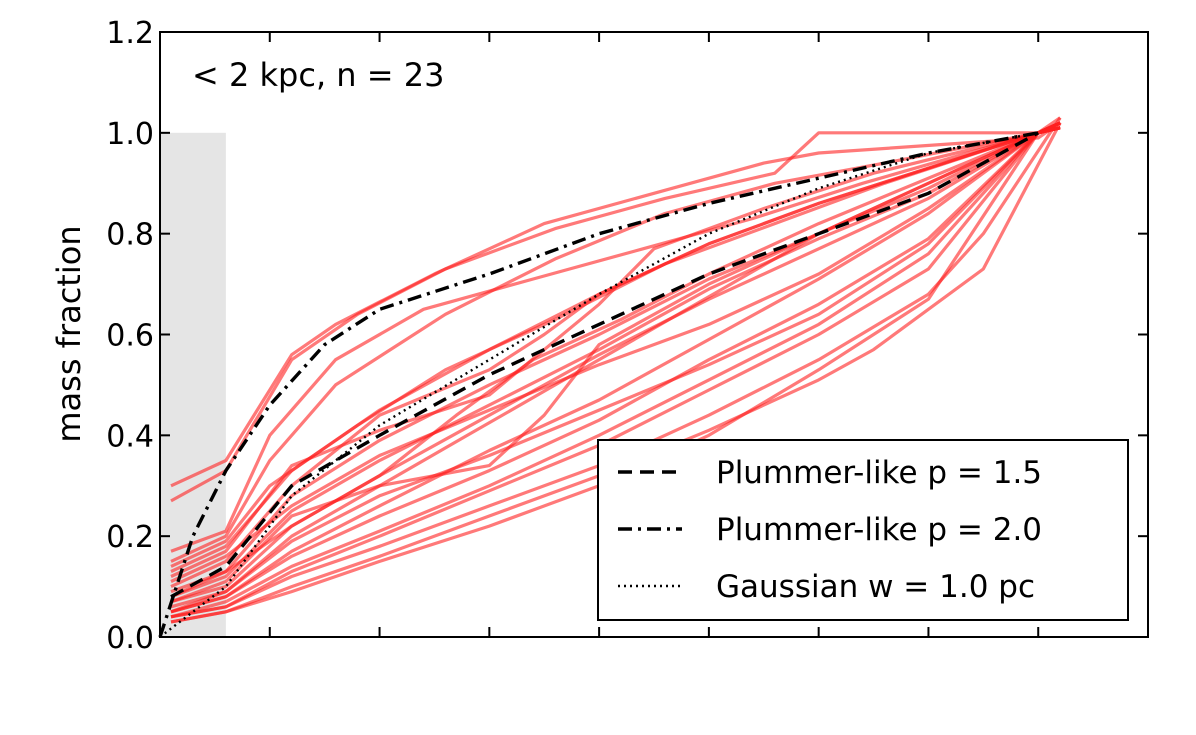  What do you see at coordinates (318, 75) in the screenshot?
I see `chart-annotation: < 2 kpc, n = 23` at bounding box center [318, 75].